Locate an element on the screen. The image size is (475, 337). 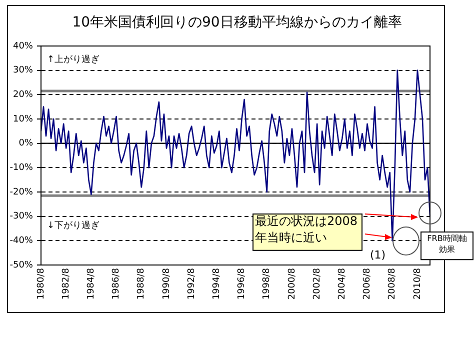
y-tick-label: -20% is located at coordinates (22, 192).